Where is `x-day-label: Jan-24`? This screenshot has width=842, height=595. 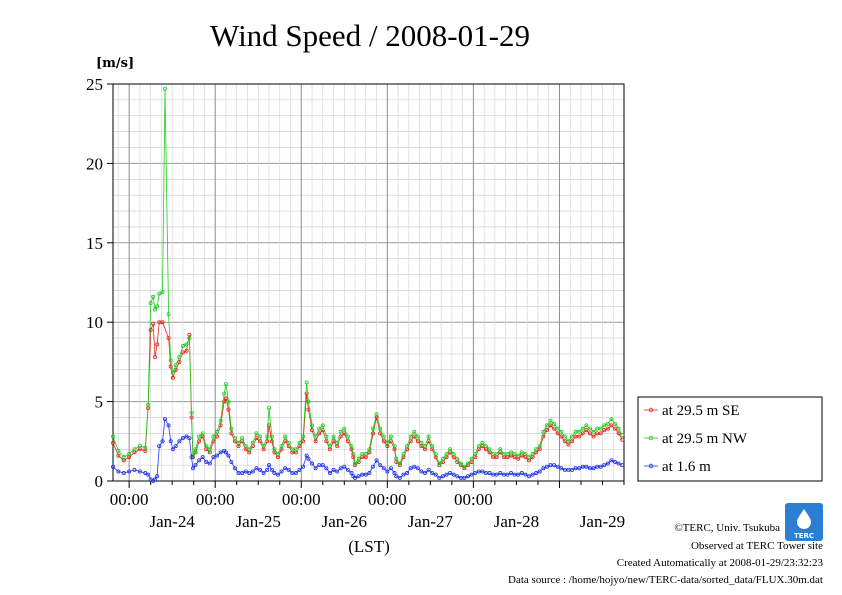
x-day-label: Jan-24 is located at coordinates (173, 521).